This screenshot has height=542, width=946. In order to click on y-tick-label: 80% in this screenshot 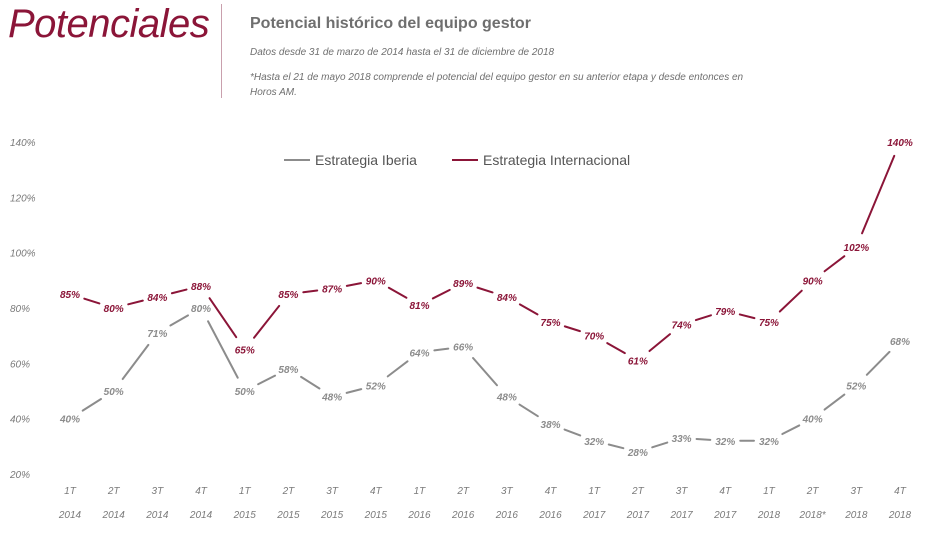, I will do `click(20, 309)`.